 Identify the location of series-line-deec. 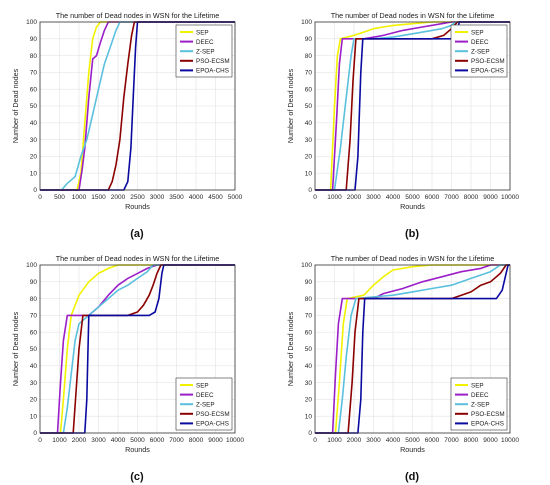
(412, 349).